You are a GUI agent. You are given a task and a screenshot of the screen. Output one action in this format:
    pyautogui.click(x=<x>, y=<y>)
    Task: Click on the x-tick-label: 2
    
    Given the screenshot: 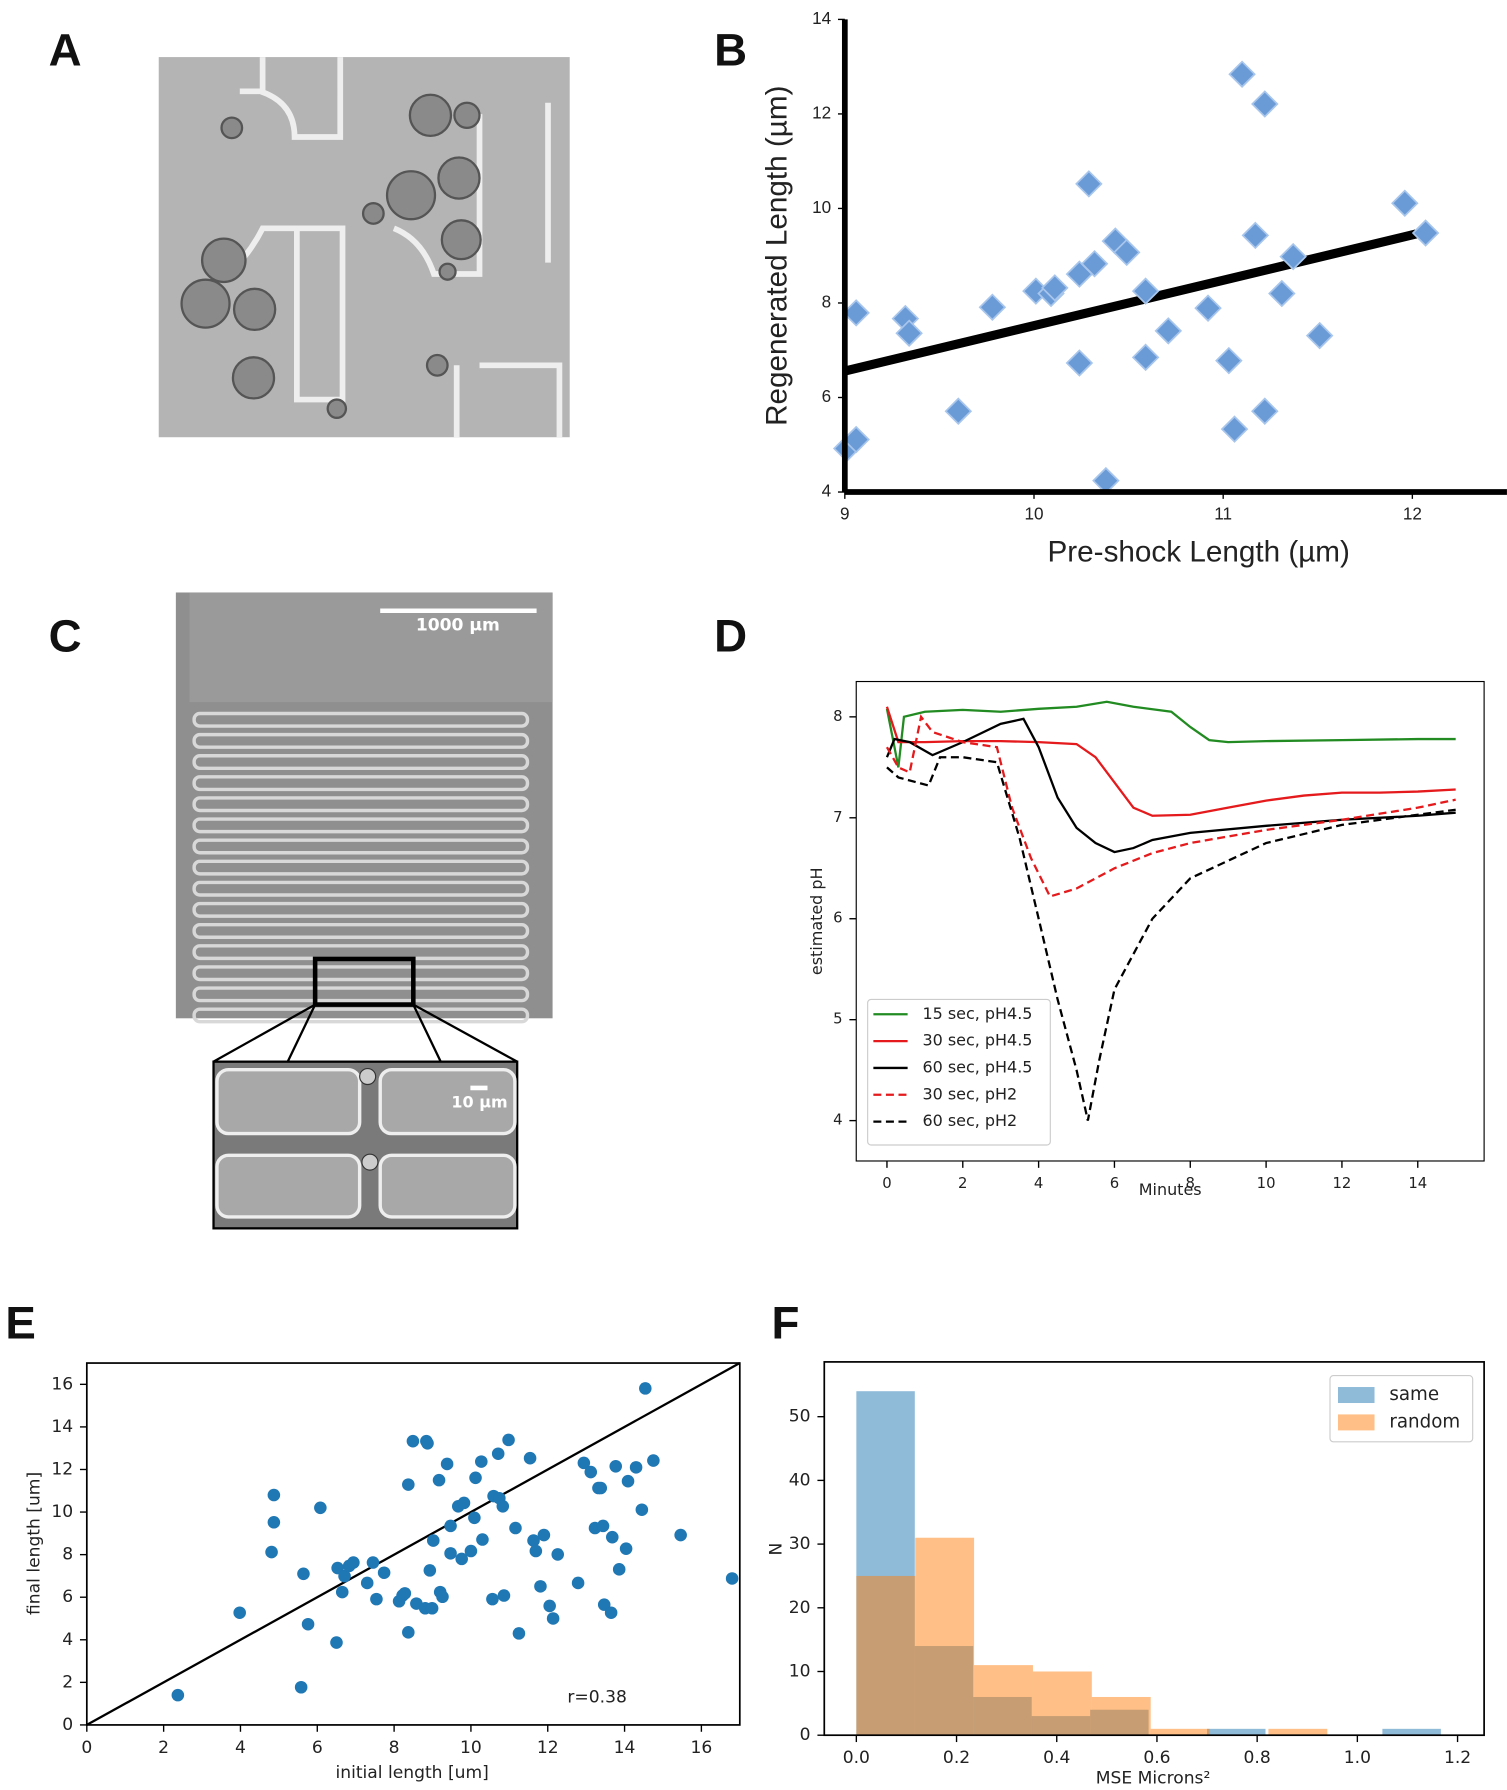 What is the action you would take?
    pyautogui.click(x=163, y=1748)
    